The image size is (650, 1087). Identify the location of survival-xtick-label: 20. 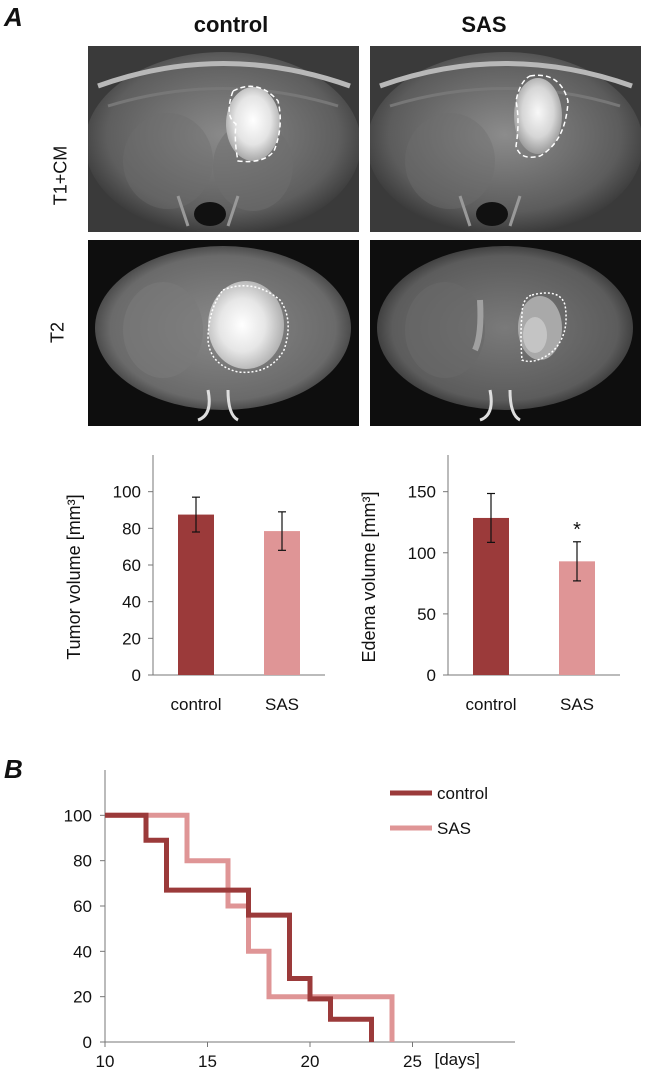
(310, 1061).